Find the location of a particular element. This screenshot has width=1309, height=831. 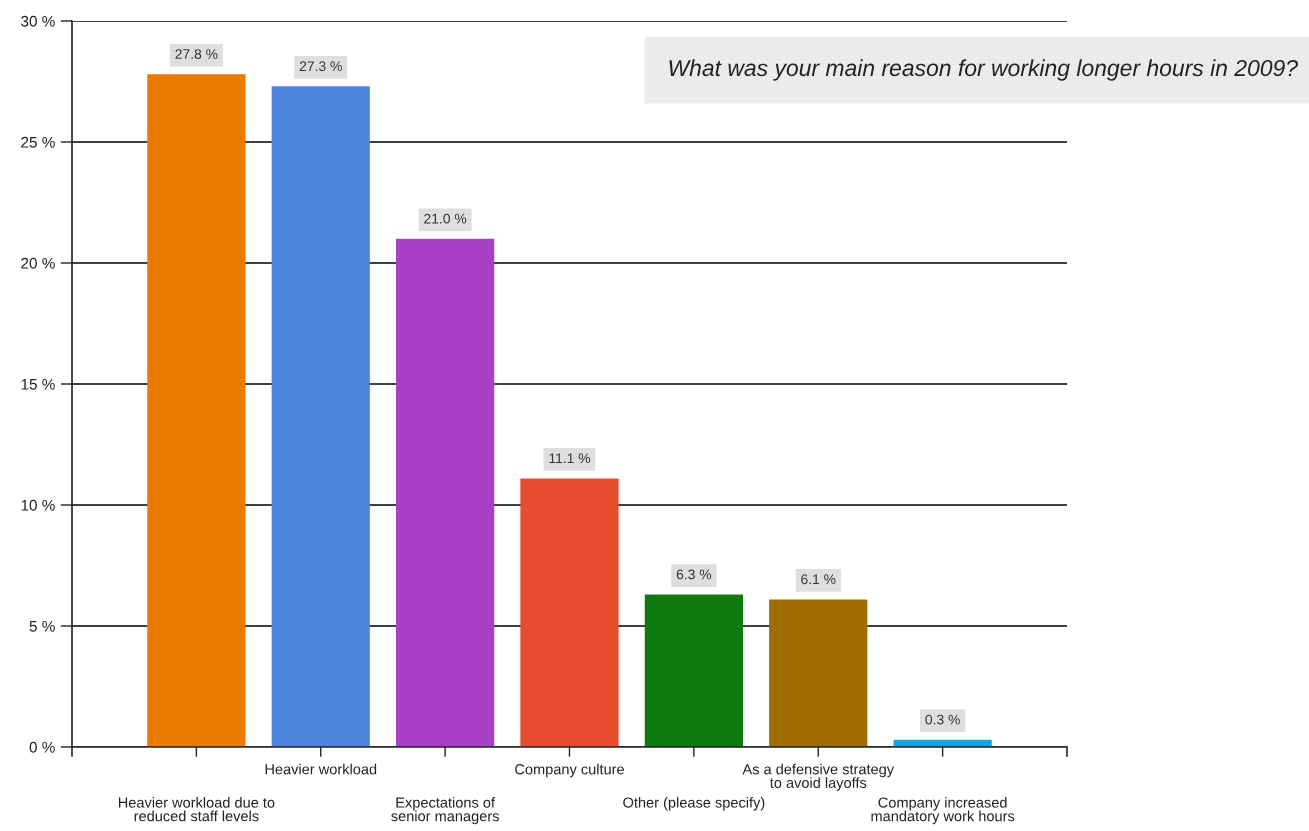

data-label: 27.8 % is located at coordinates (196, 54).